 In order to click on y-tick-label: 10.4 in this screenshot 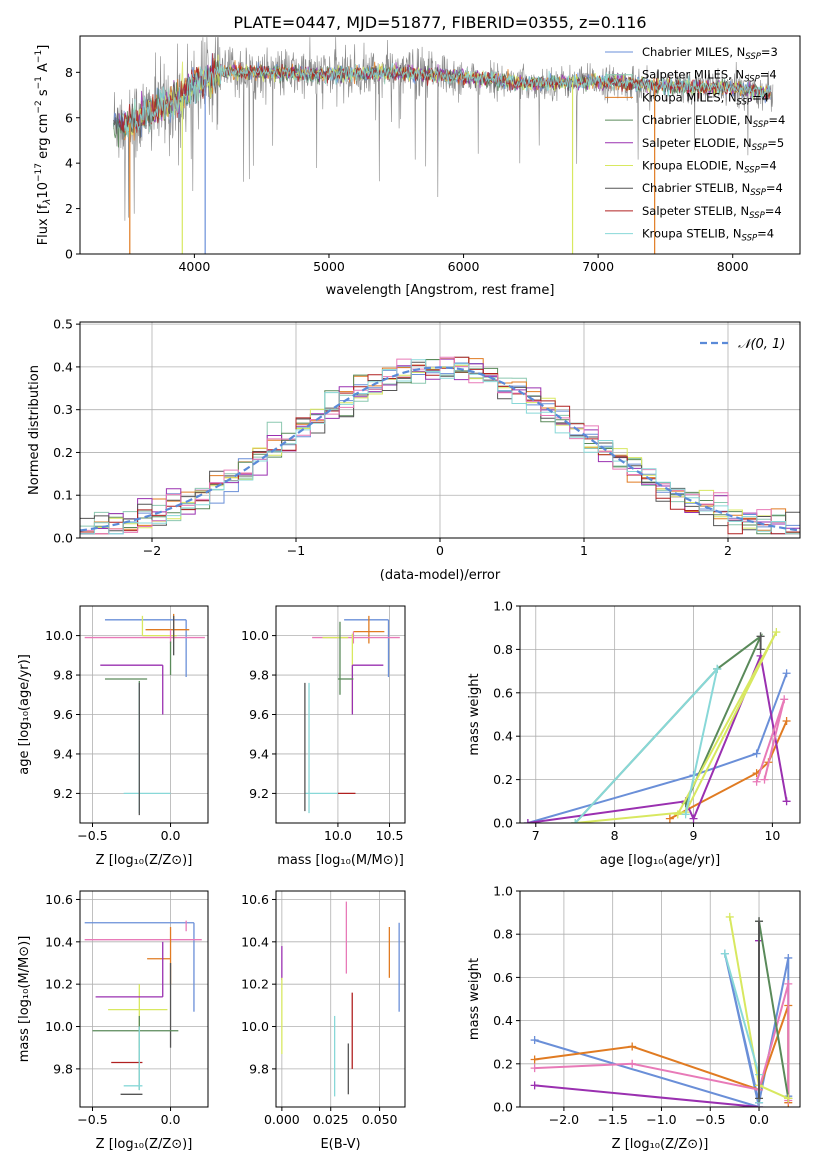, I will do `click(255, 941)`.